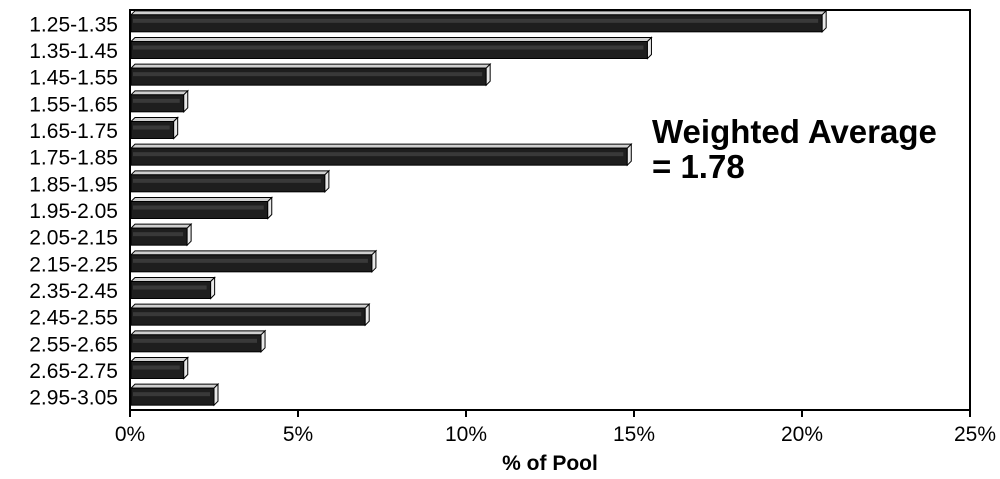 The width and height of the screenshot is (1000, 479). I want to click on category-label: 2.45-2.55, so click(73, 318).